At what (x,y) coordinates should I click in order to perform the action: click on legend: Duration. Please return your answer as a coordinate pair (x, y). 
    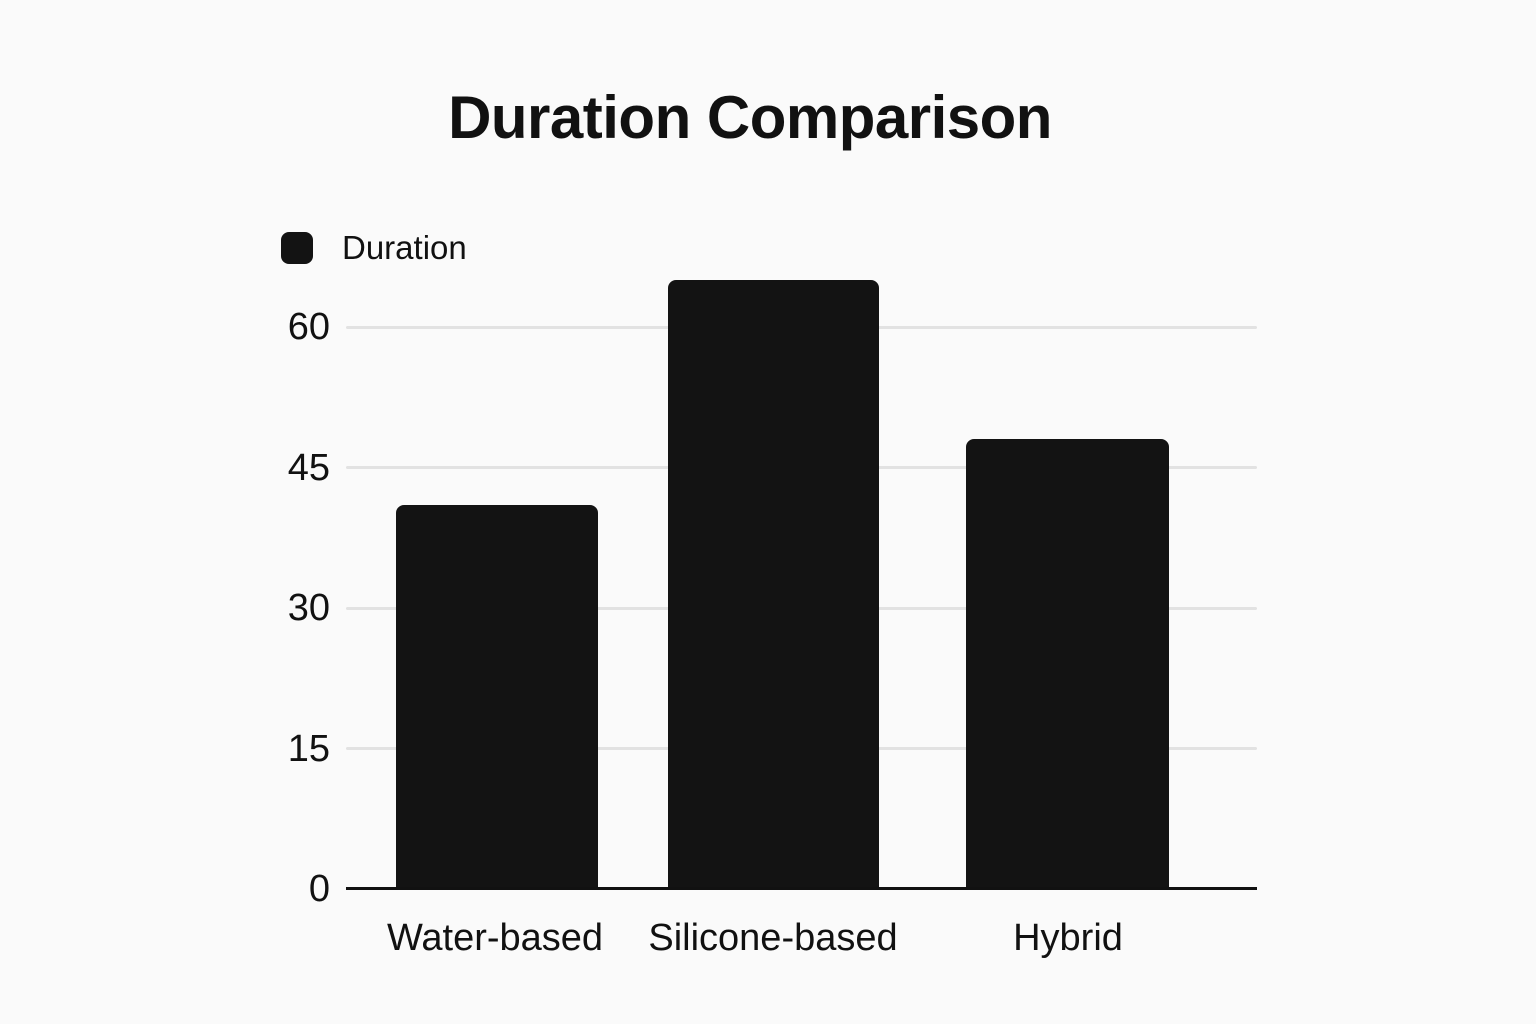
    Looking at the image, I should click on (374, 247).